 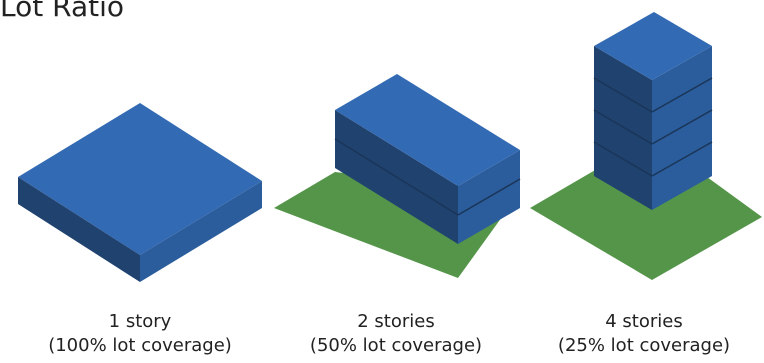 What do you see at coordinates (646, 208) in the screenshot?
I see `lot-4-grass` at bounding box center [646, 208].